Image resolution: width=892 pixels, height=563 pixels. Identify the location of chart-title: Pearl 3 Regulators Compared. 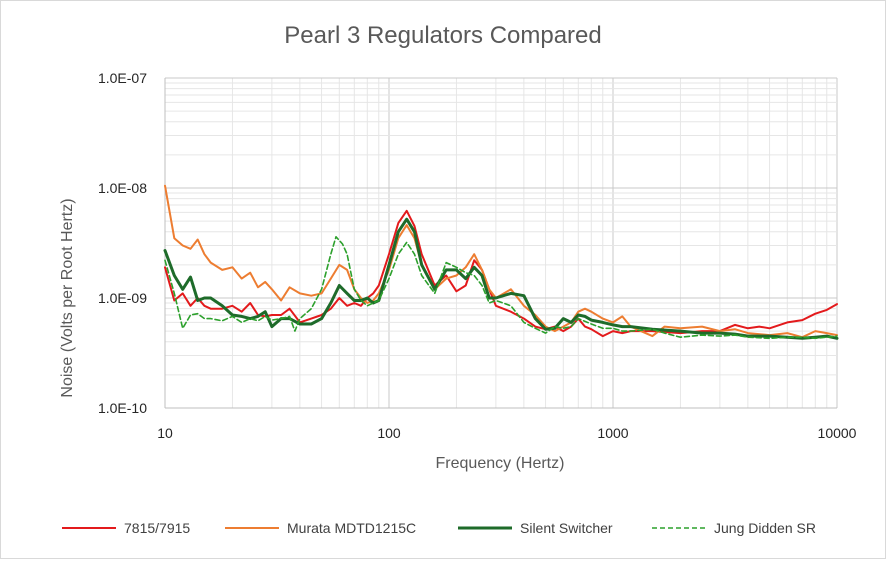
(443, 35).